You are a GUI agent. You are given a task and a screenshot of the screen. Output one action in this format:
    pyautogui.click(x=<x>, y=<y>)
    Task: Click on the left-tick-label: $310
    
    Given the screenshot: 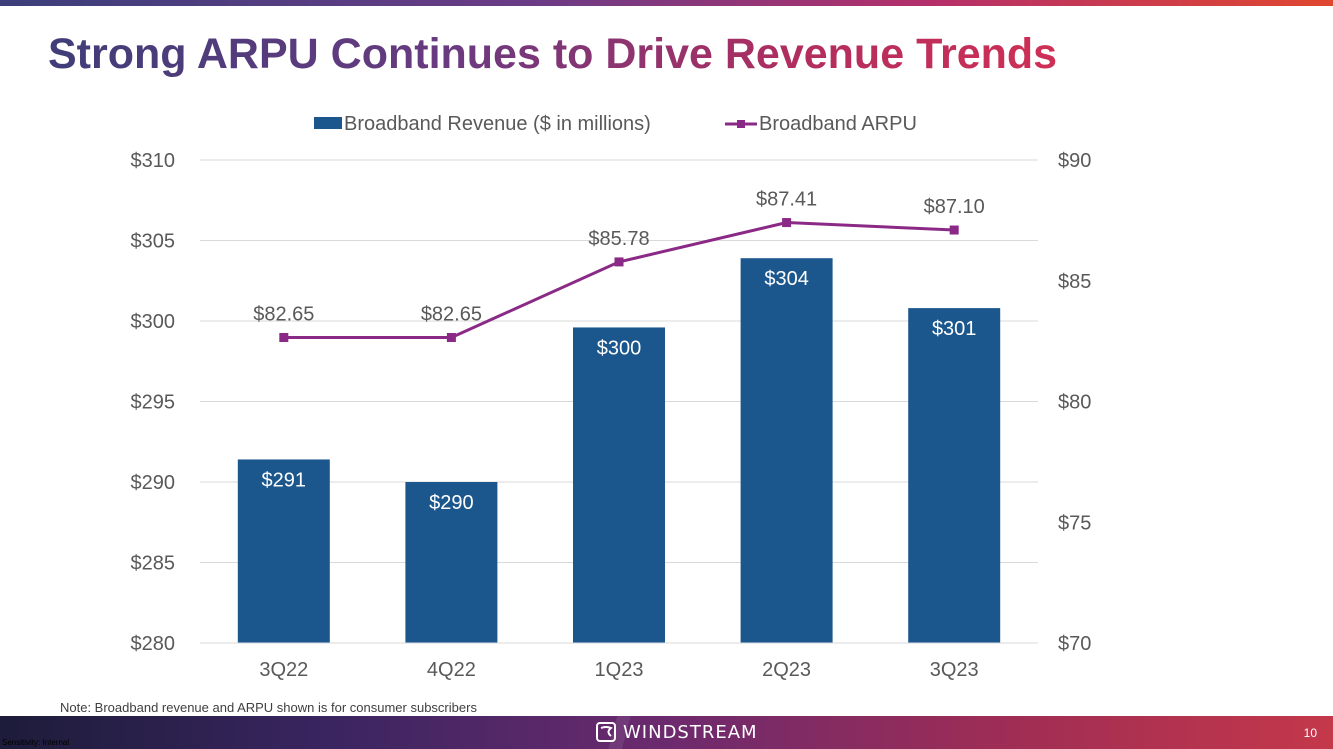 What is the action you would take?
    pyautogui.click(x=153, y=161)
    